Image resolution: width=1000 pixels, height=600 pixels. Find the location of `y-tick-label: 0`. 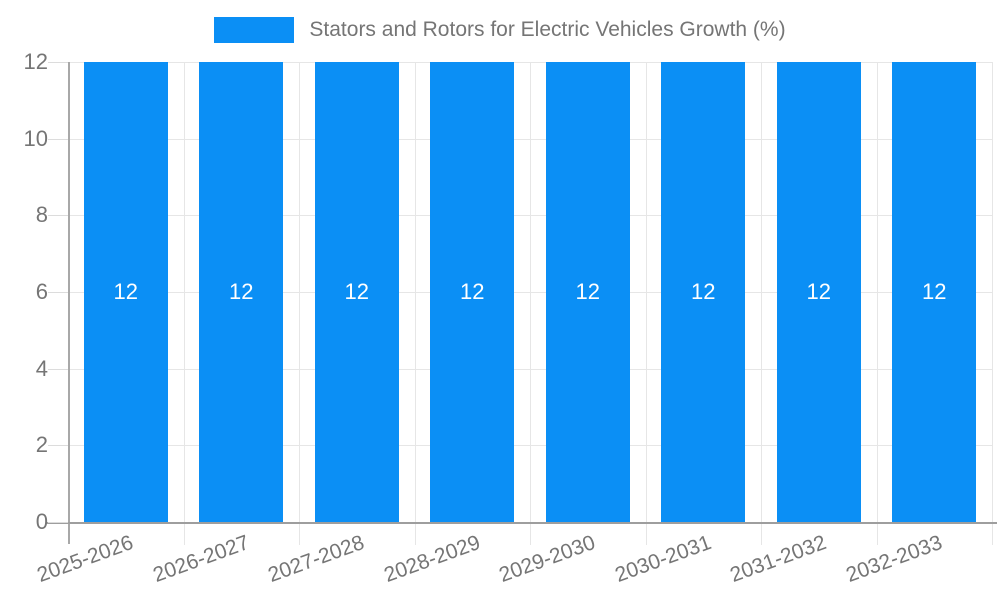

y-tick-label: 0 is located at coordinates (41, 521).